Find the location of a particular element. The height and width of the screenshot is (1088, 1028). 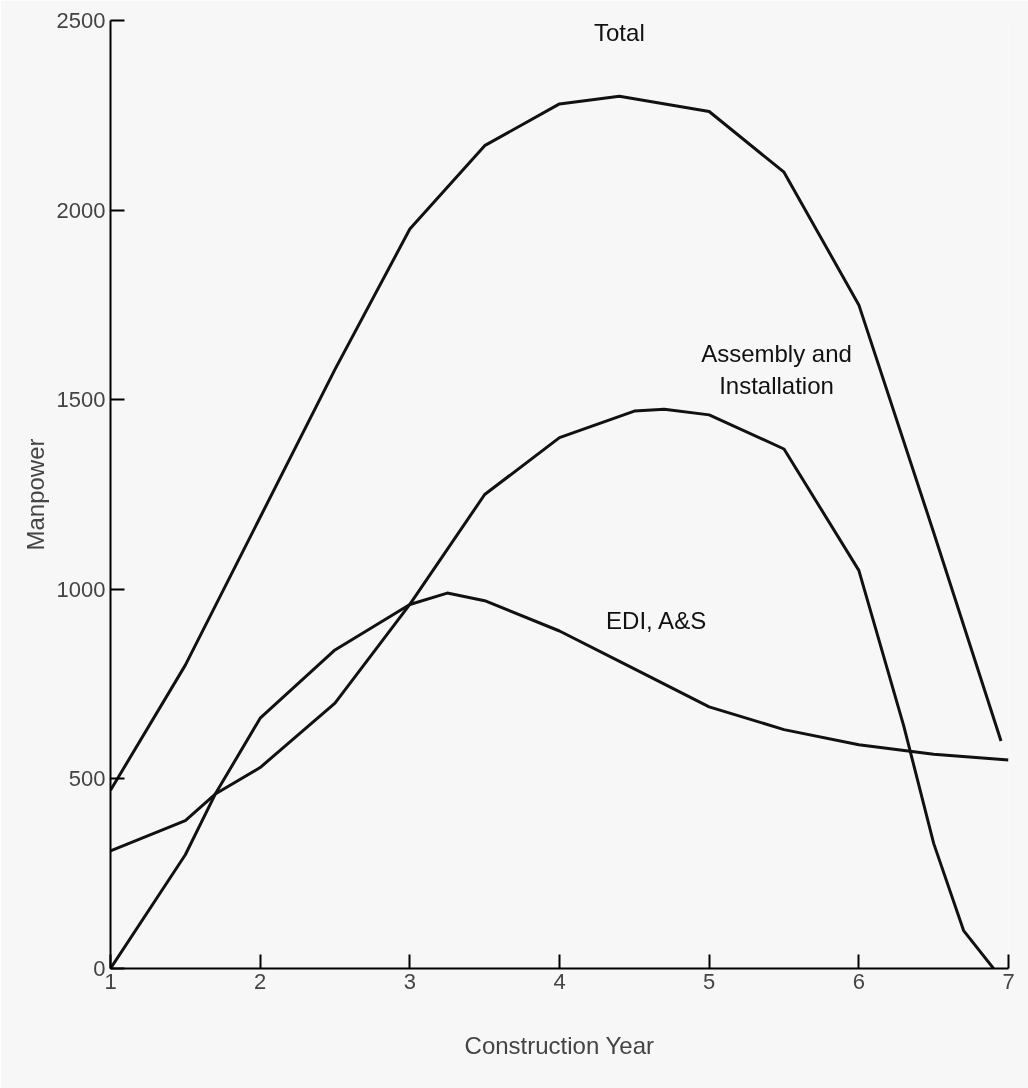

x-tick-label: 4 is located at coordinates (559, 981).